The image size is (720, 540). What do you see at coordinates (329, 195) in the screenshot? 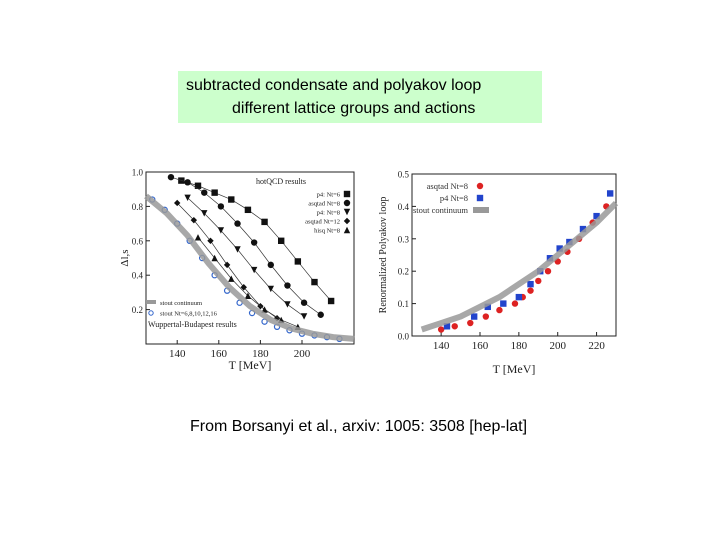
I see `legend-label: p4: Nt=6` at bounding box center [329, 195].